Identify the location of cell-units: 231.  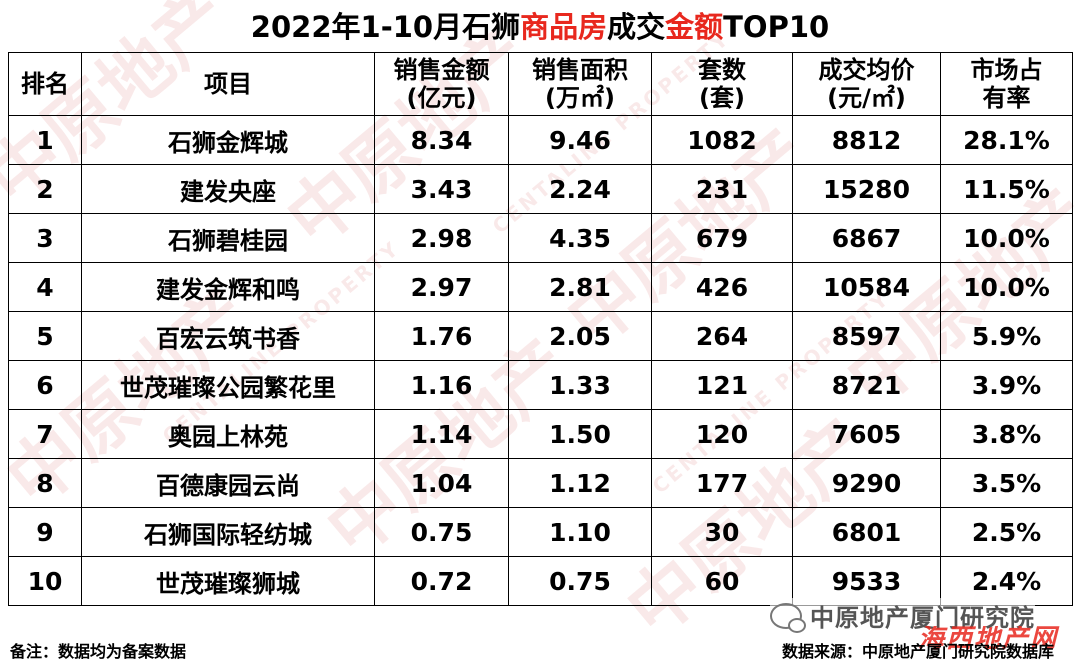
(722, 189).